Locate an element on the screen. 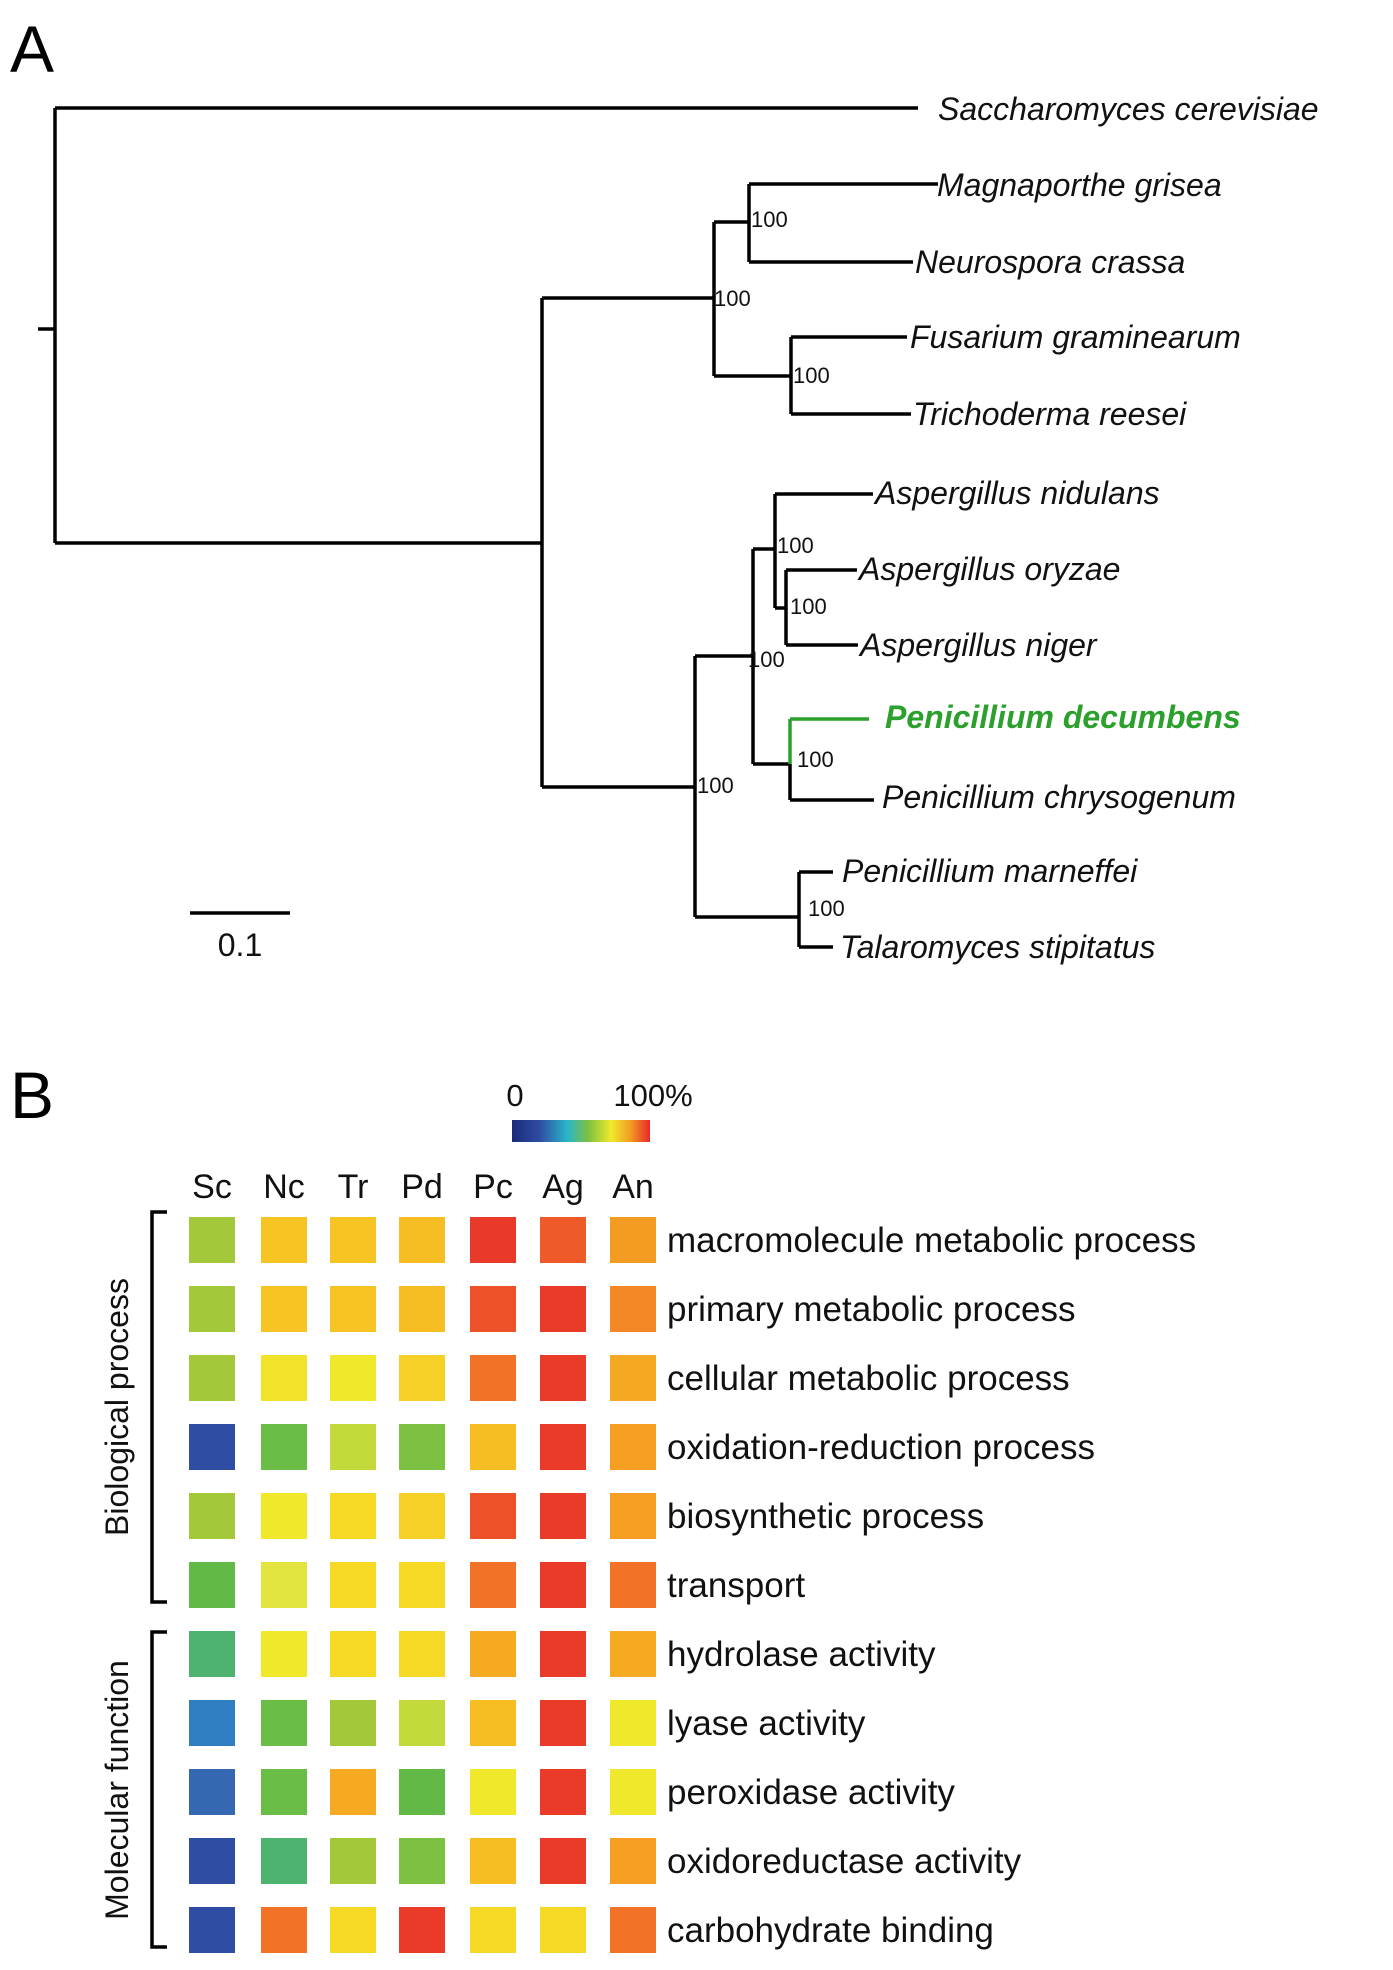  row-label: cellular metabolic process is located at coordinates (868, 1378).